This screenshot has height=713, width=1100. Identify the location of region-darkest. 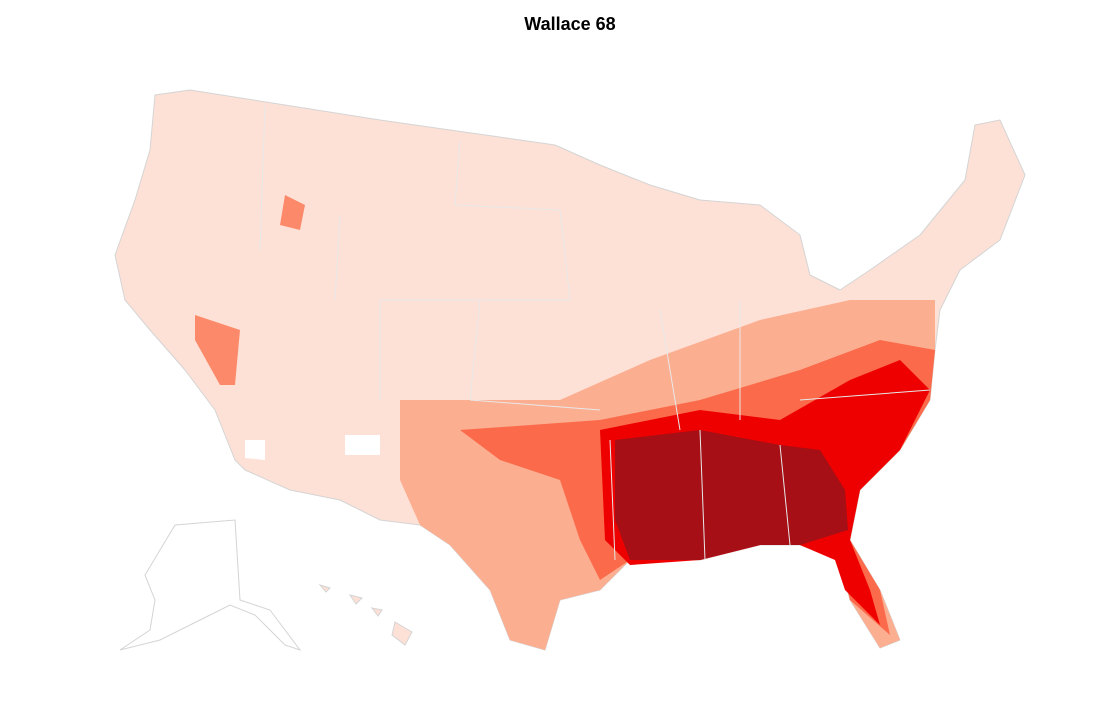
(731, 495).